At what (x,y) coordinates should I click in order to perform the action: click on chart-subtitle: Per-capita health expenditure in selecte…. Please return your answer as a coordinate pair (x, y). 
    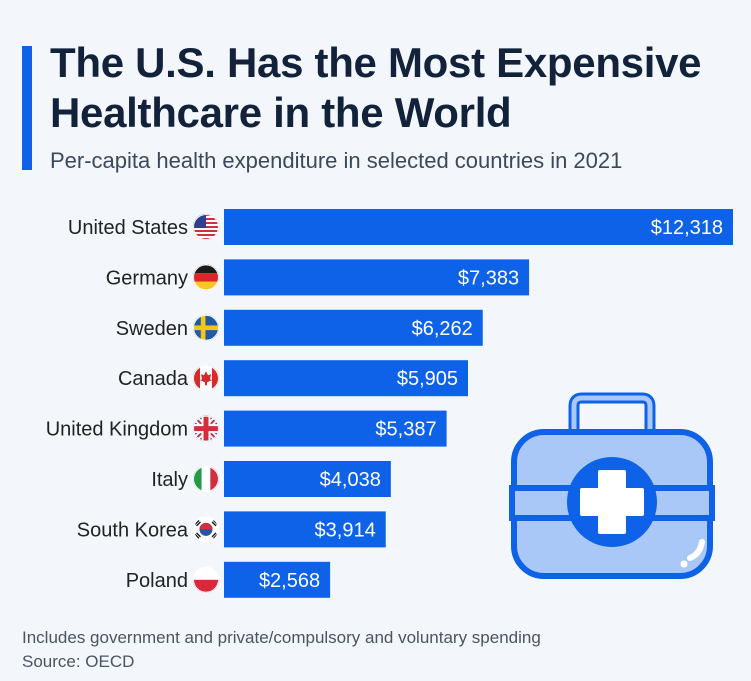
    Looking at the image, I should click on (336, 160).